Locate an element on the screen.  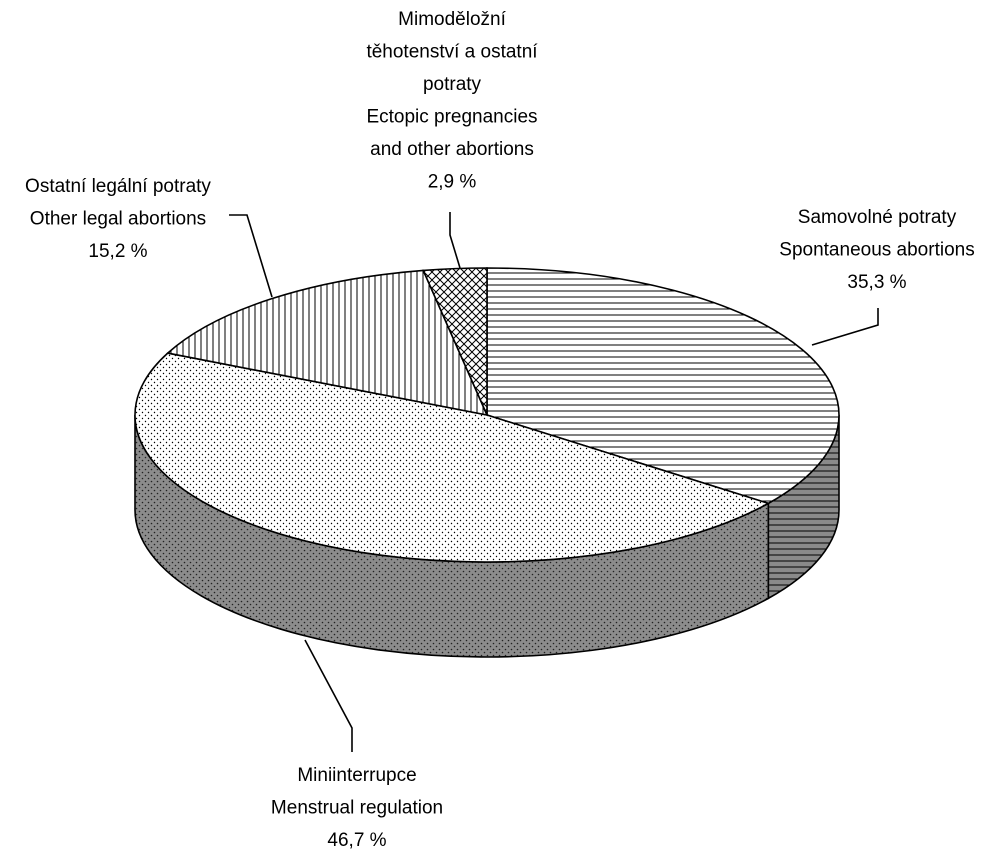
value-label: 46,7 % is located at coordinates (356, 840).